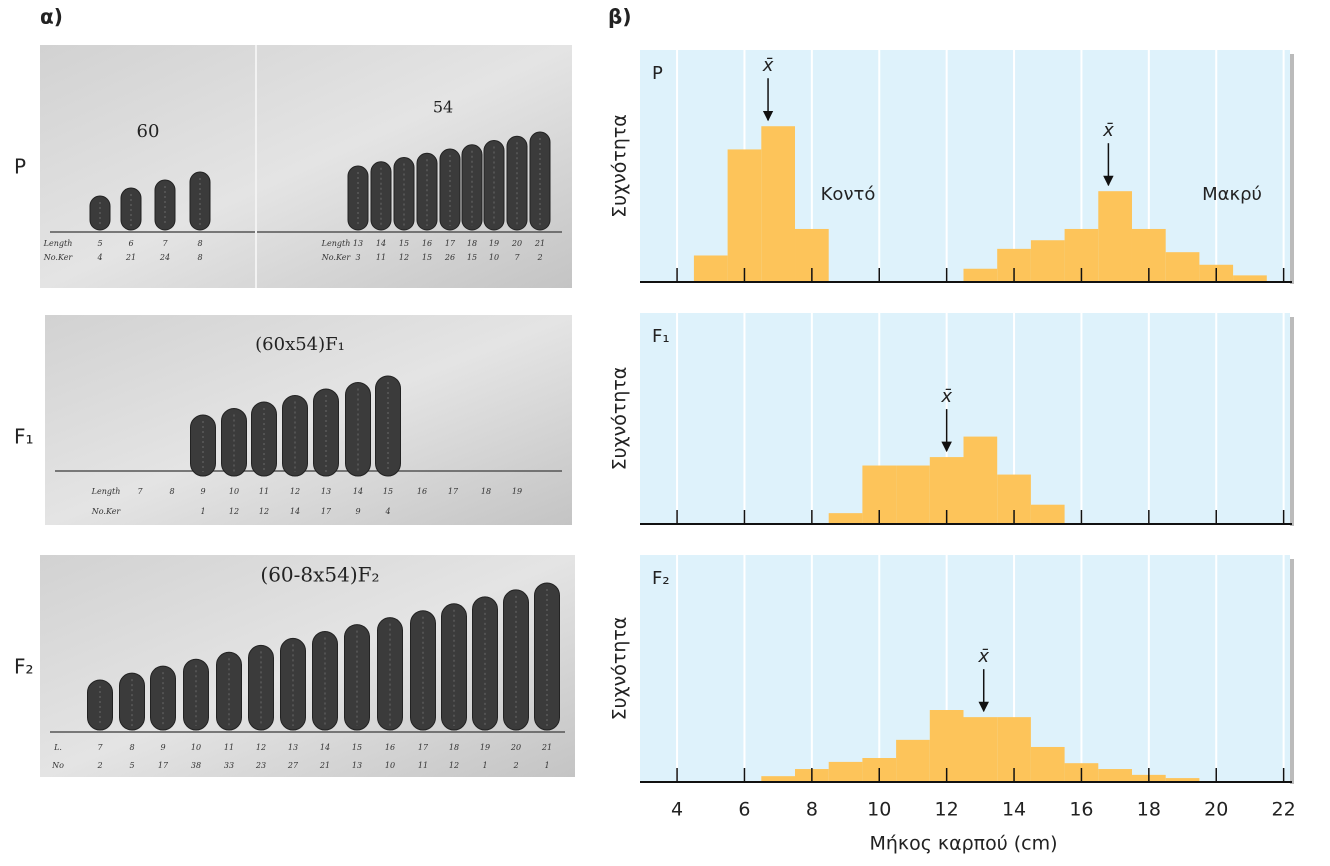  I want to click on x-tick-label: 22, so click(1284, 810).